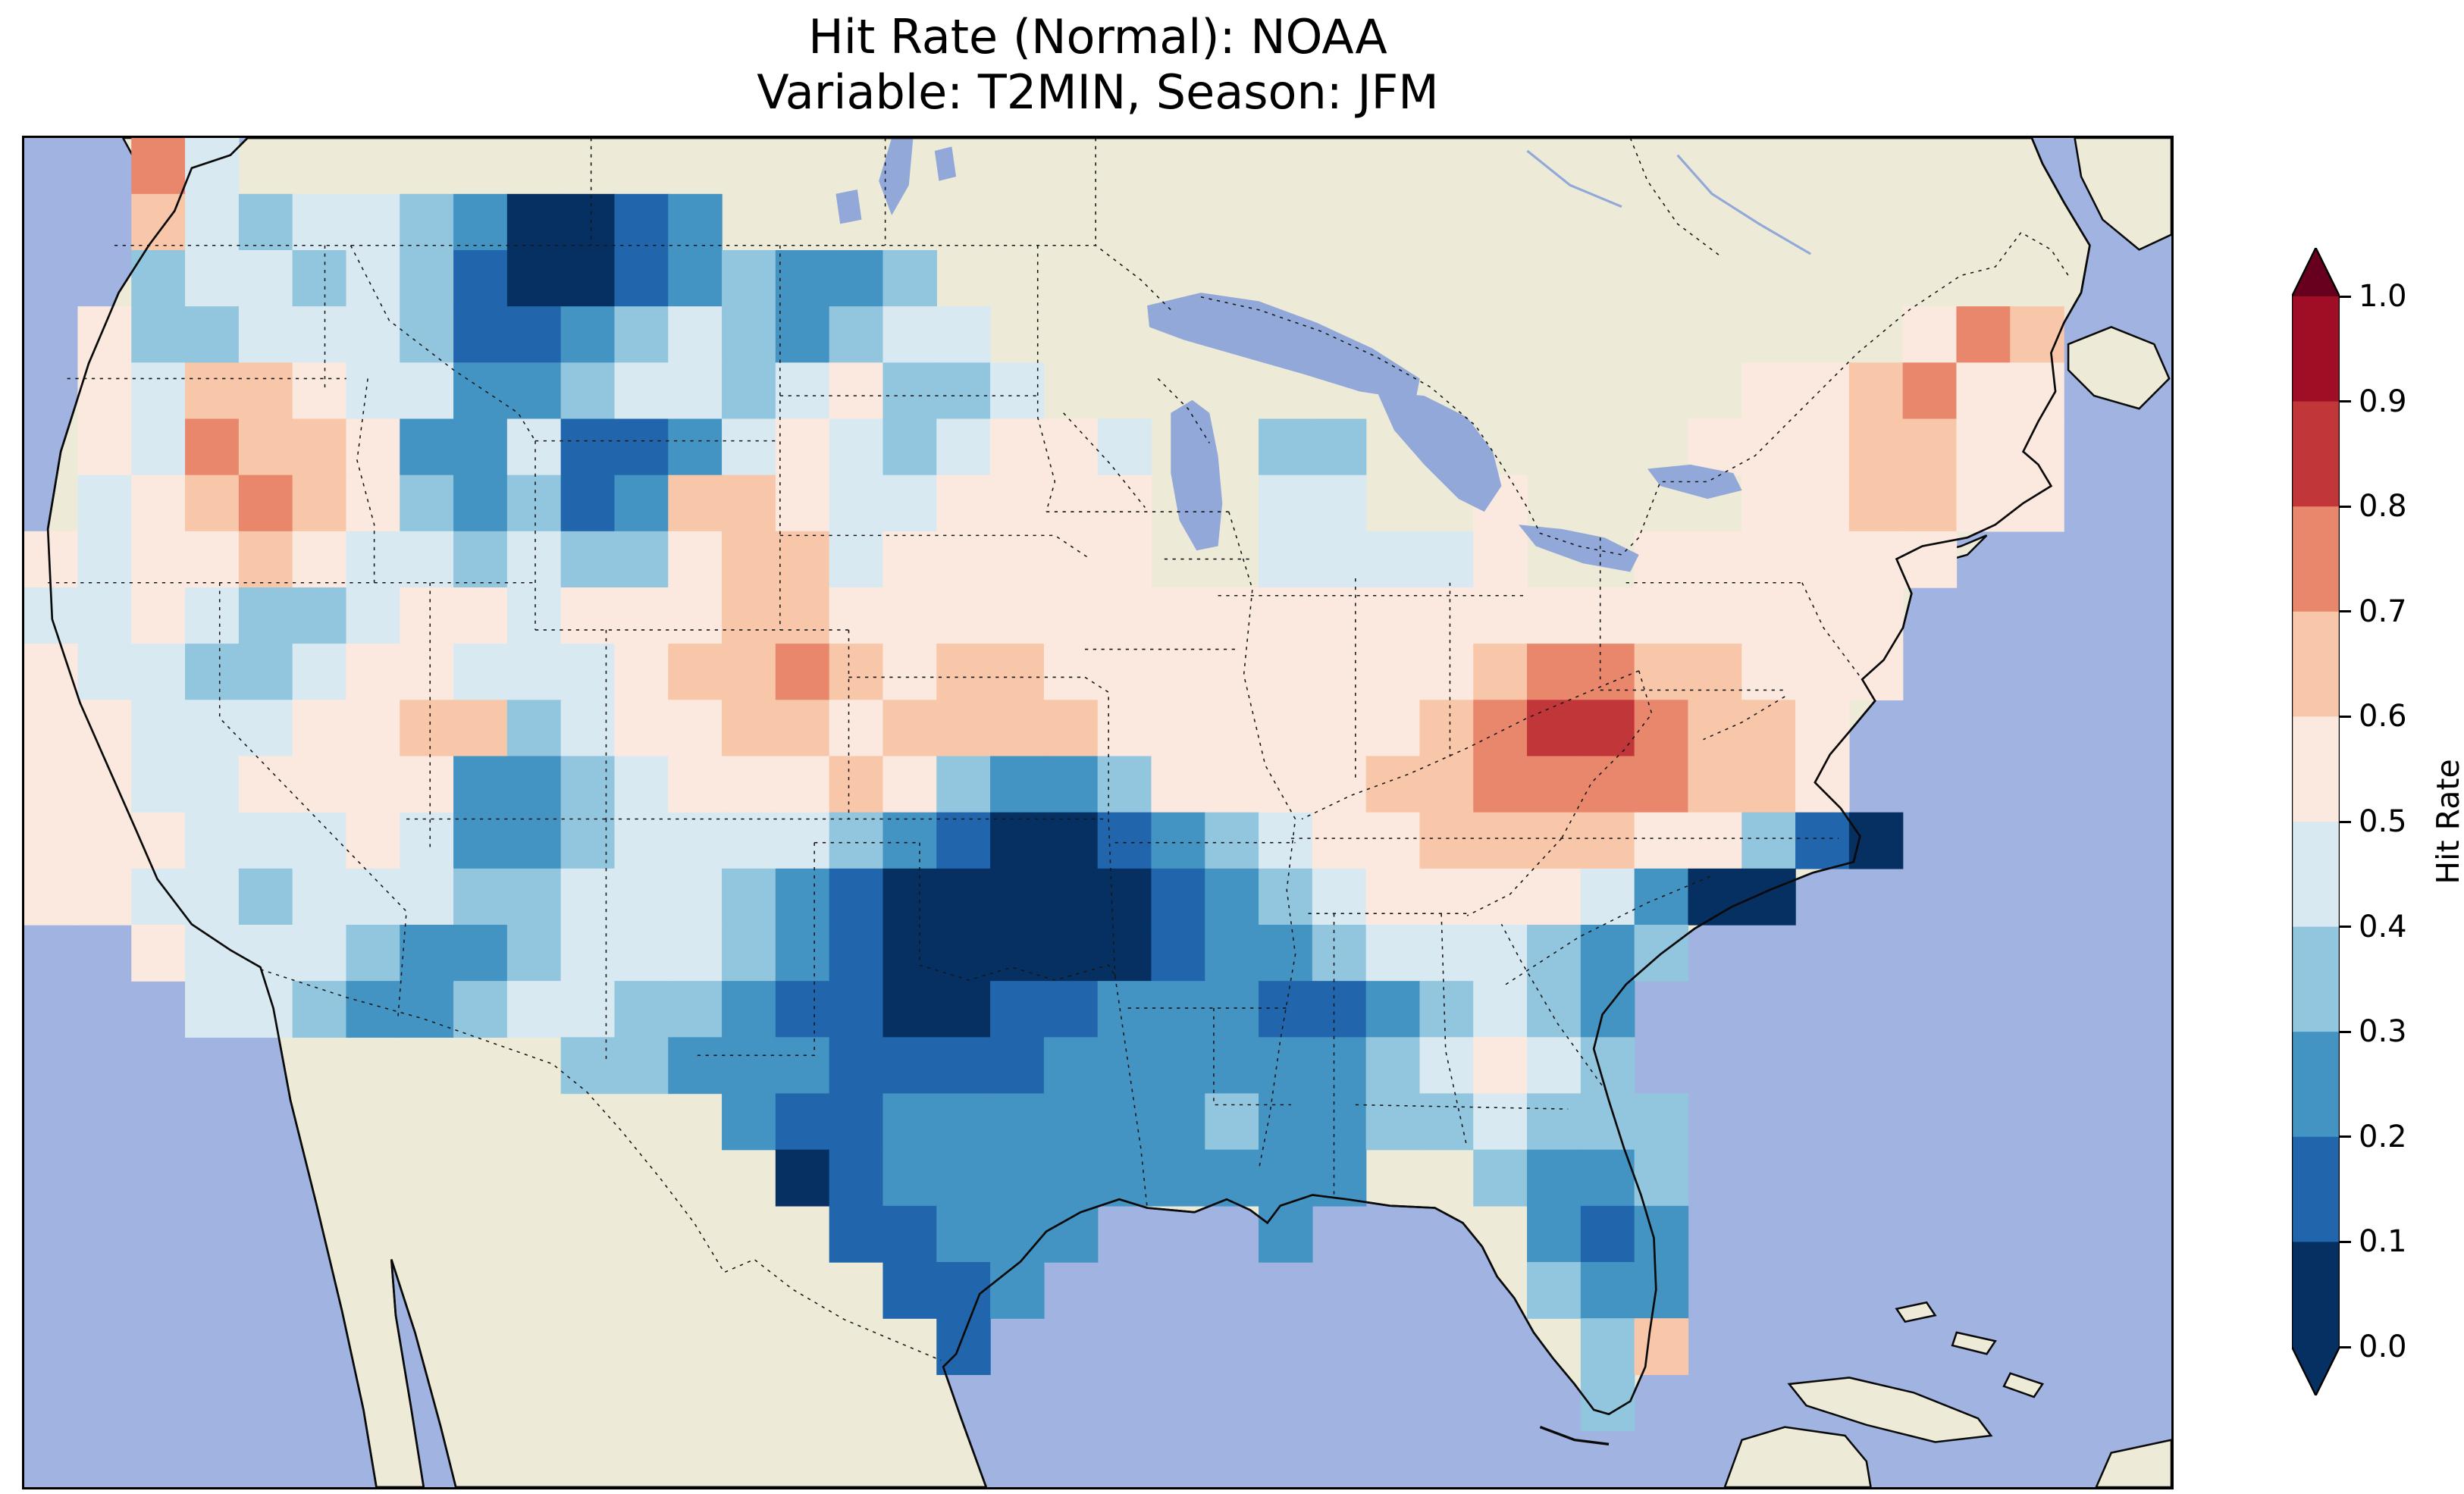 The height and width of the screenshot is (1494, 2464). Describe the element at coordinates (2383, 611) in the screenshot. I see `colorbar-tick-label: 0.7` at that location.